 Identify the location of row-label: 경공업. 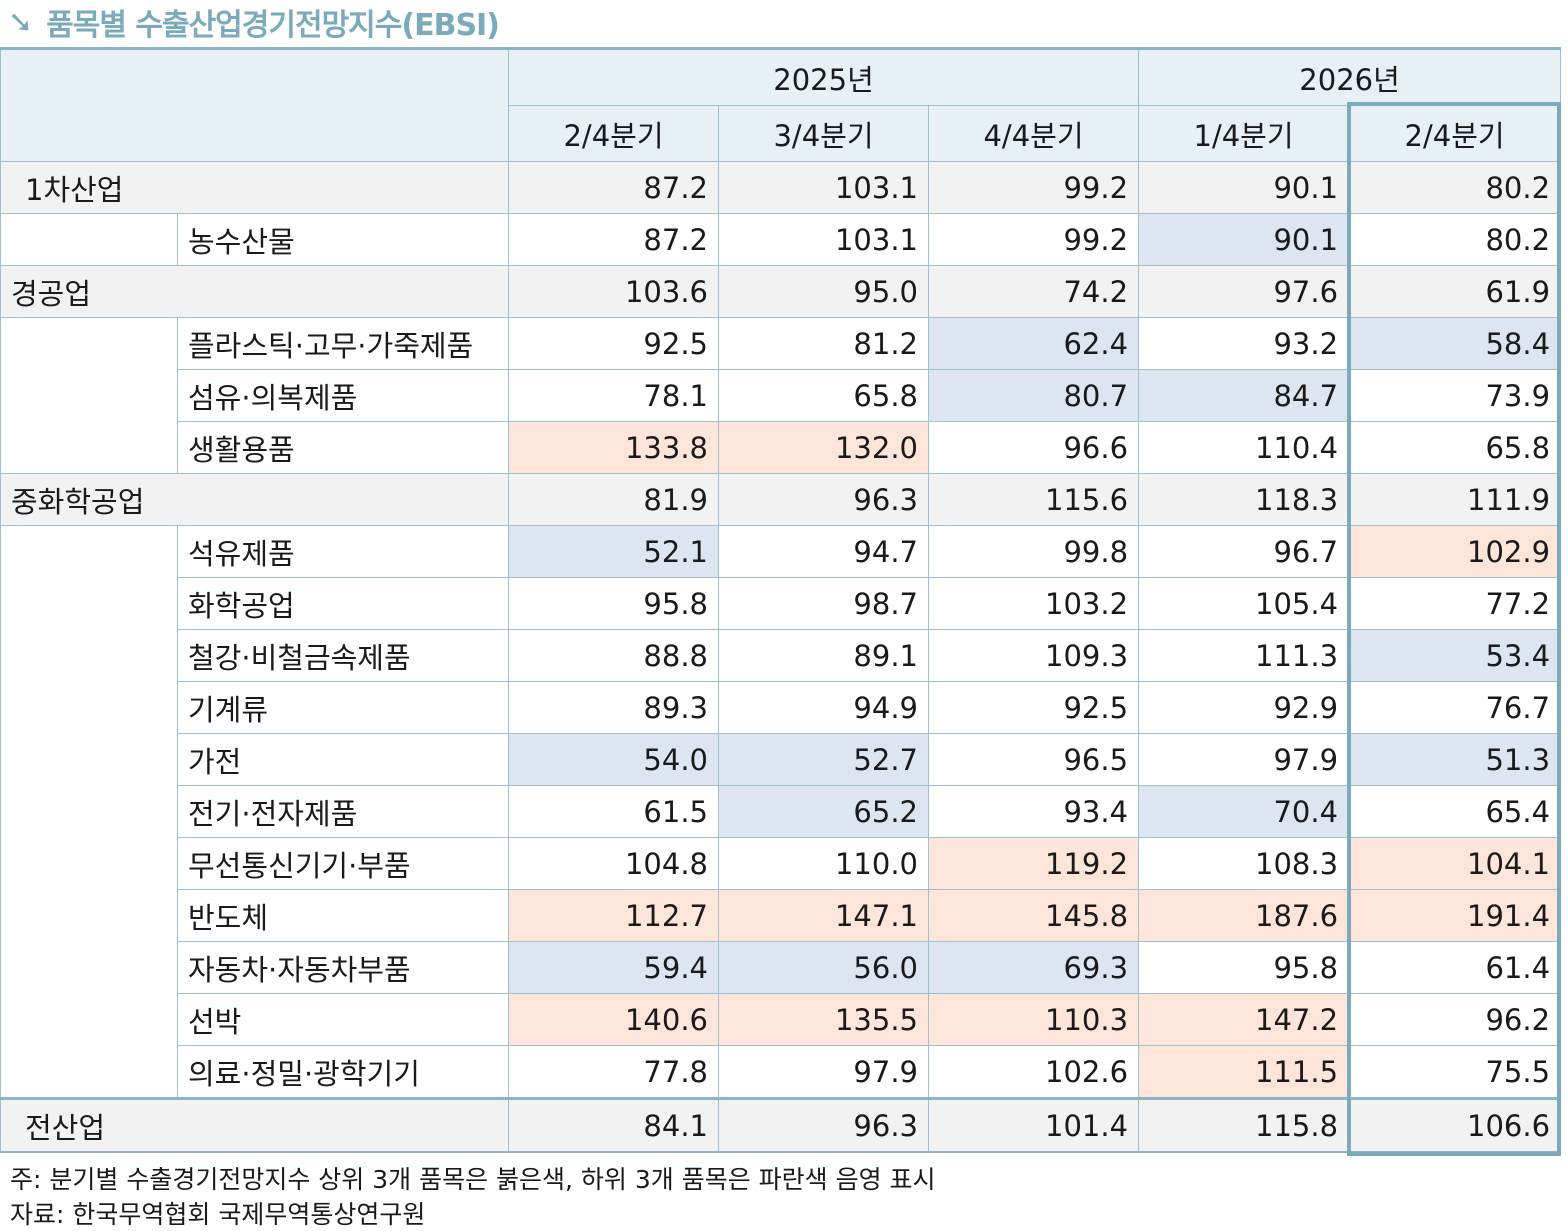
(254, 291).